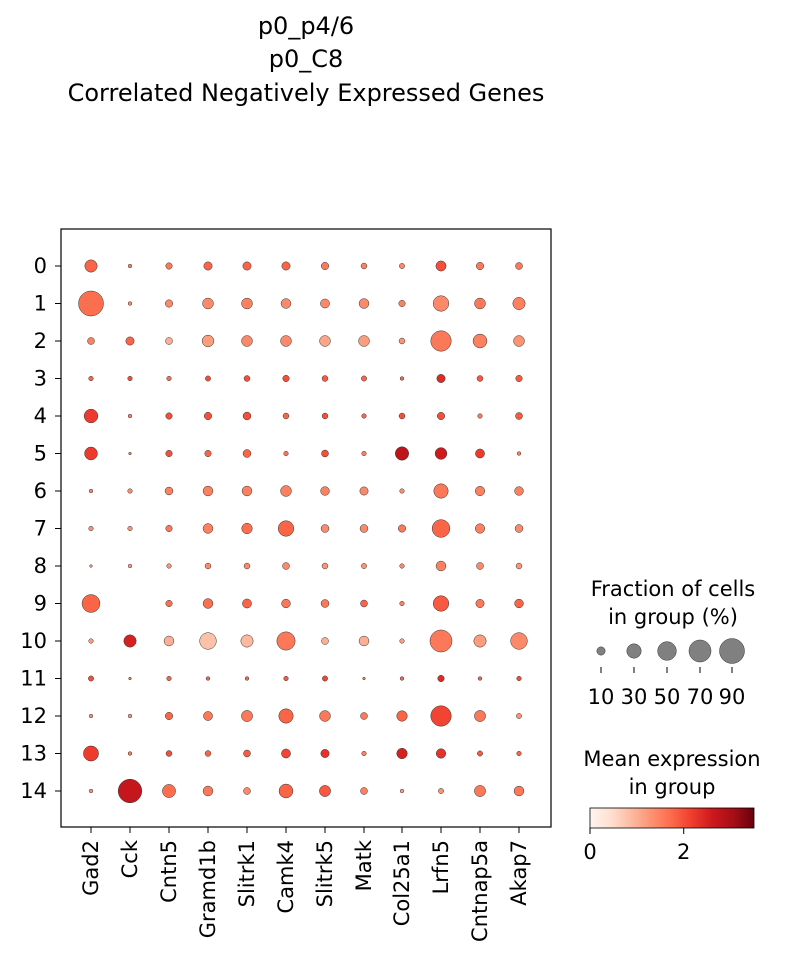 This screenshot has width=790, height=975. What do you see at coordinates (402, 883) in the screenshot?
I see `x-tick-label: Col25a1` at bounding box center [402, 883].